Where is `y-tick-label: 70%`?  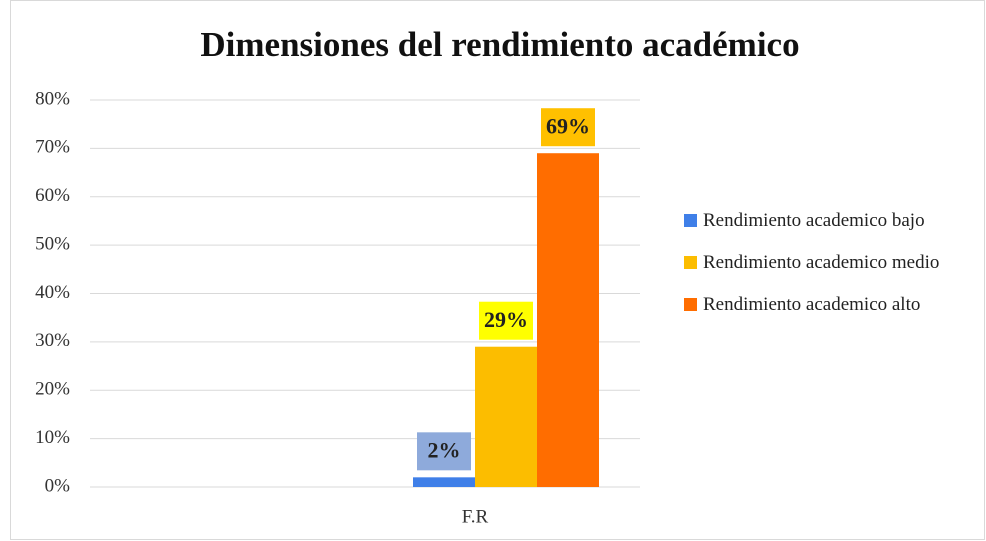
y-tick-label: 70% is located at coordinates (52, 147).